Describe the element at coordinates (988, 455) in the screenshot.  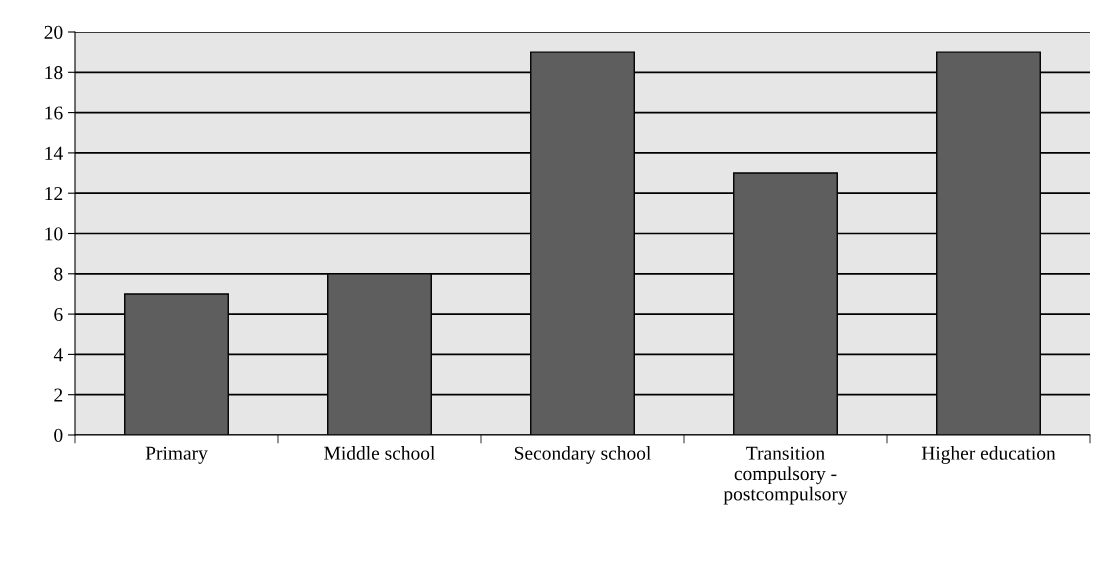
I see `x-tick-label: Higher education` at that location.